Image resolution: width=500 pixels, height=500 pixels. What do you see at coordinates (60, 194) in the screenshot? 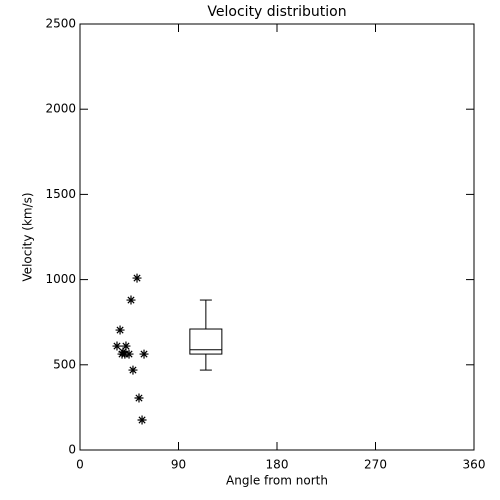
I see `y-tick-label: 1500` at bounding box center [60, 194].